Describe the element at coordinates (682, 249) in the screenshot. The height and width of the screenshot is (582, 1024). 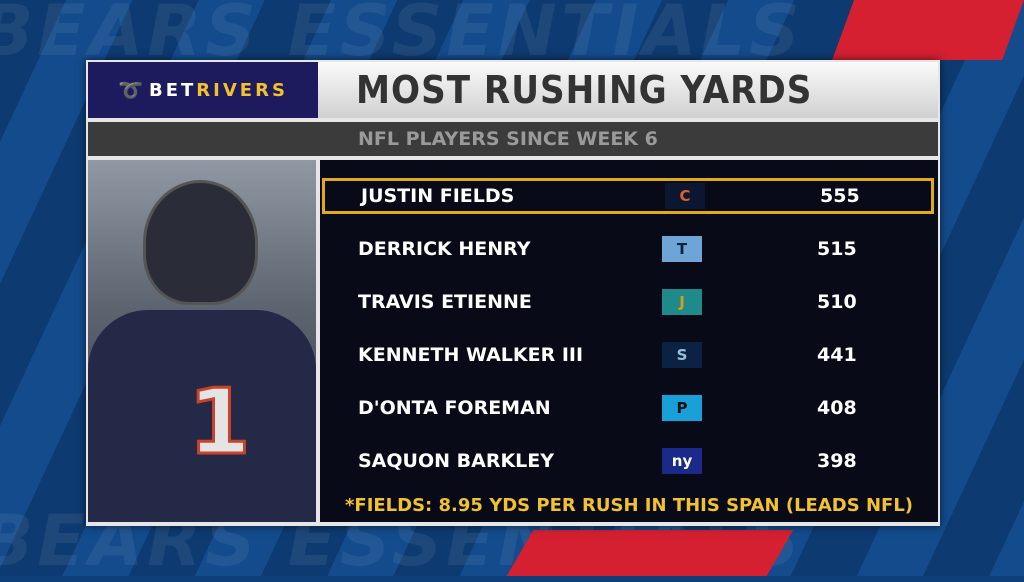
I see `titans-logo-icon: T` at that location.